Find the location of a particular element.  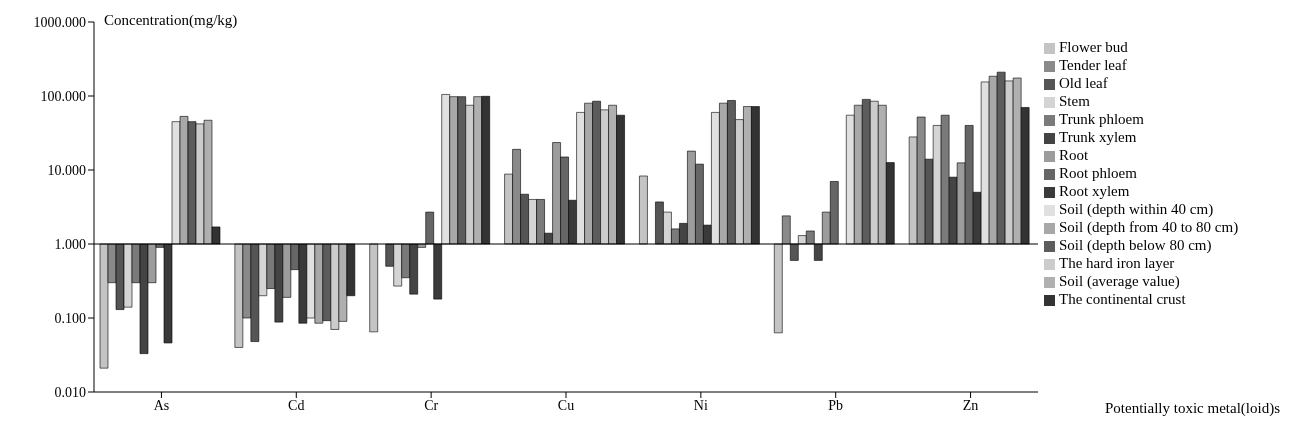

y-tick-label: 1.000 is located at coordinates (70, 244).